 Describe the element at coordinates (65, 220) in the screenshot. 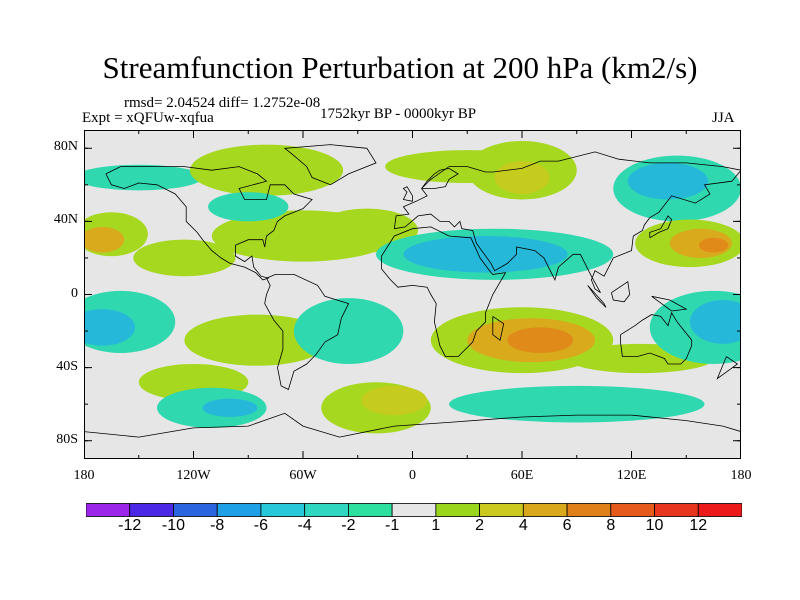

I see `lat-tick-label: 40N` at that location.